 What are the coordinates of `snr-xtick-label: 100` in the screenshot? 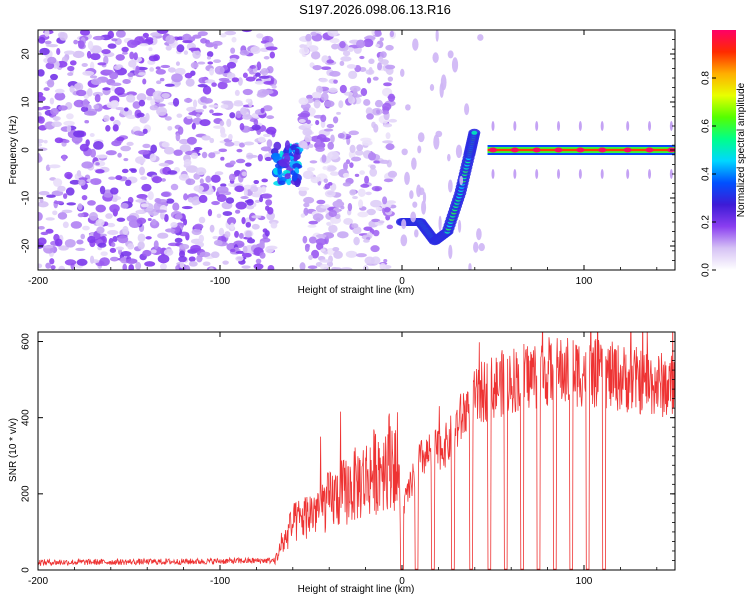 It's located at (584, 581).